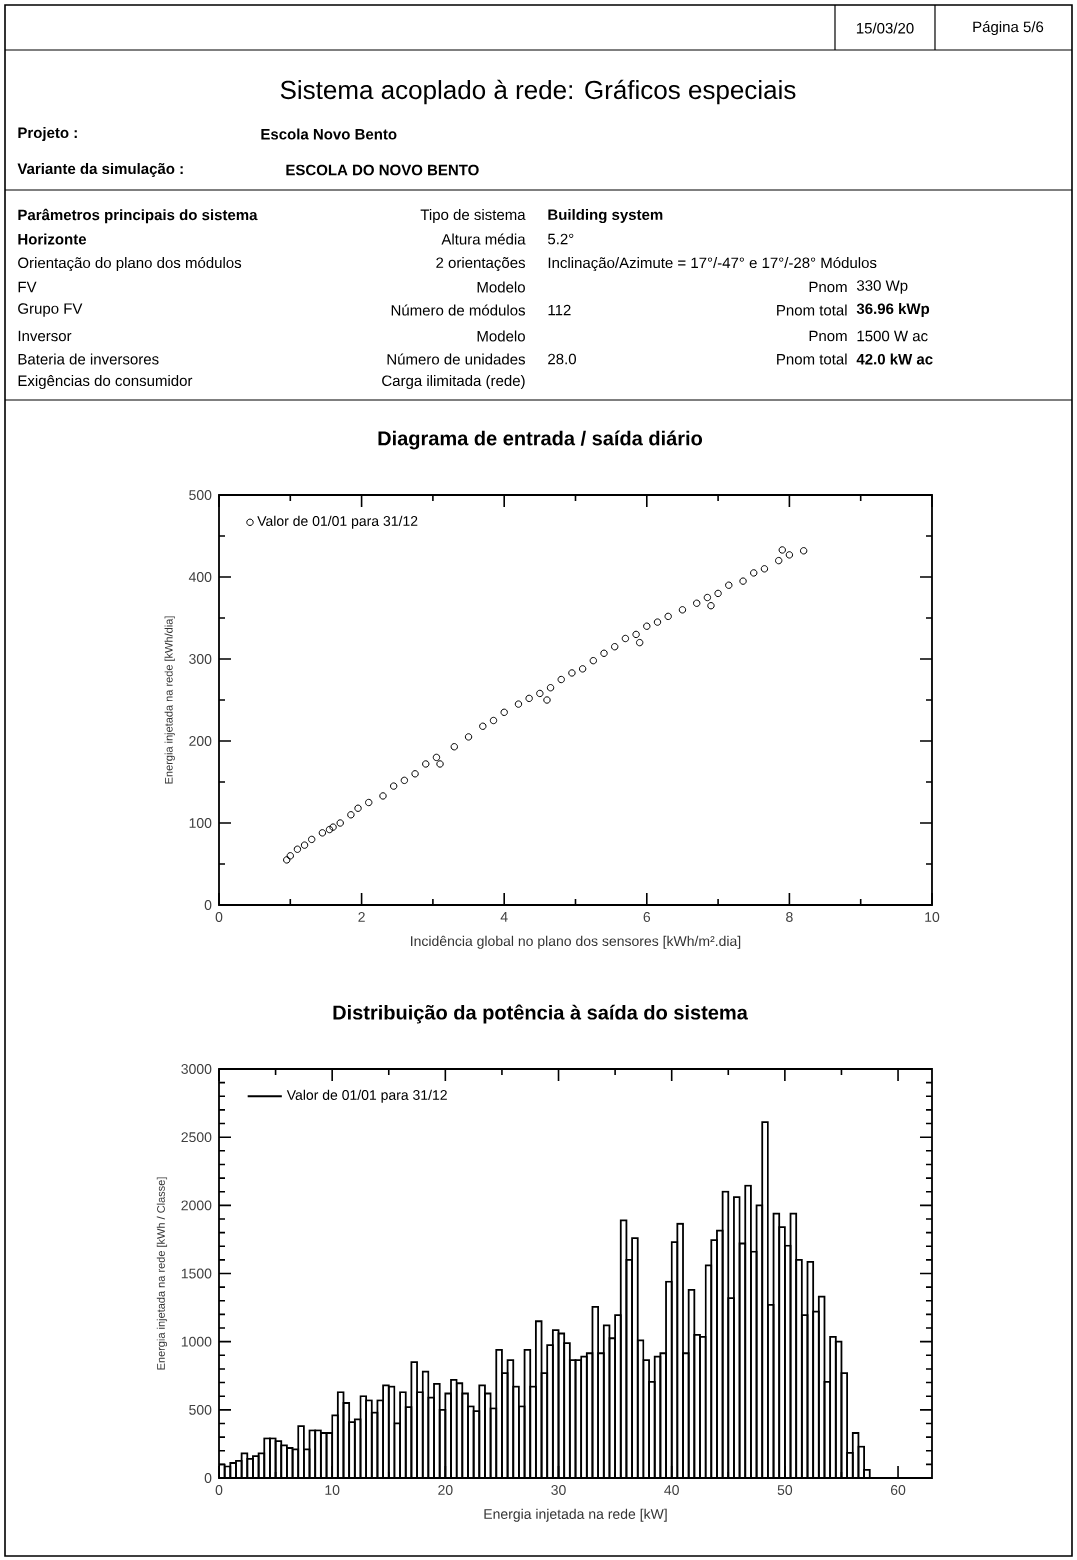 The width and height of the screenshot is (1077, 1560). I want to click on text: 5.2°, so click(560, 239).